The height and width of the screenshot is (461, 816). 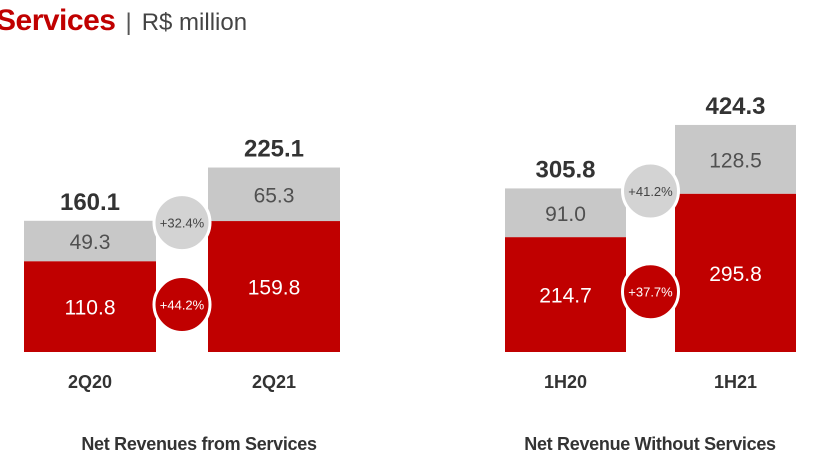 I want to click on growth-label-grey: +32.4%, so click(x=182, y=223).